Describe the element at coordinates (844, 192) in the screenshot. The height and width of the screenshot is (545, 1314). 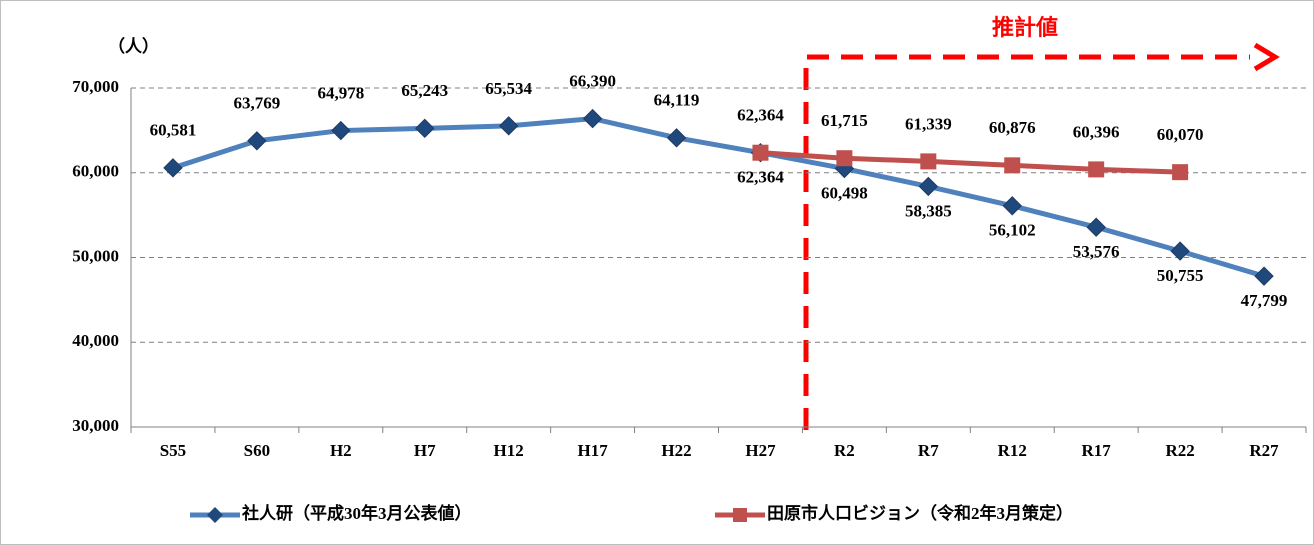
I see `data-label: 60,498` at that location.